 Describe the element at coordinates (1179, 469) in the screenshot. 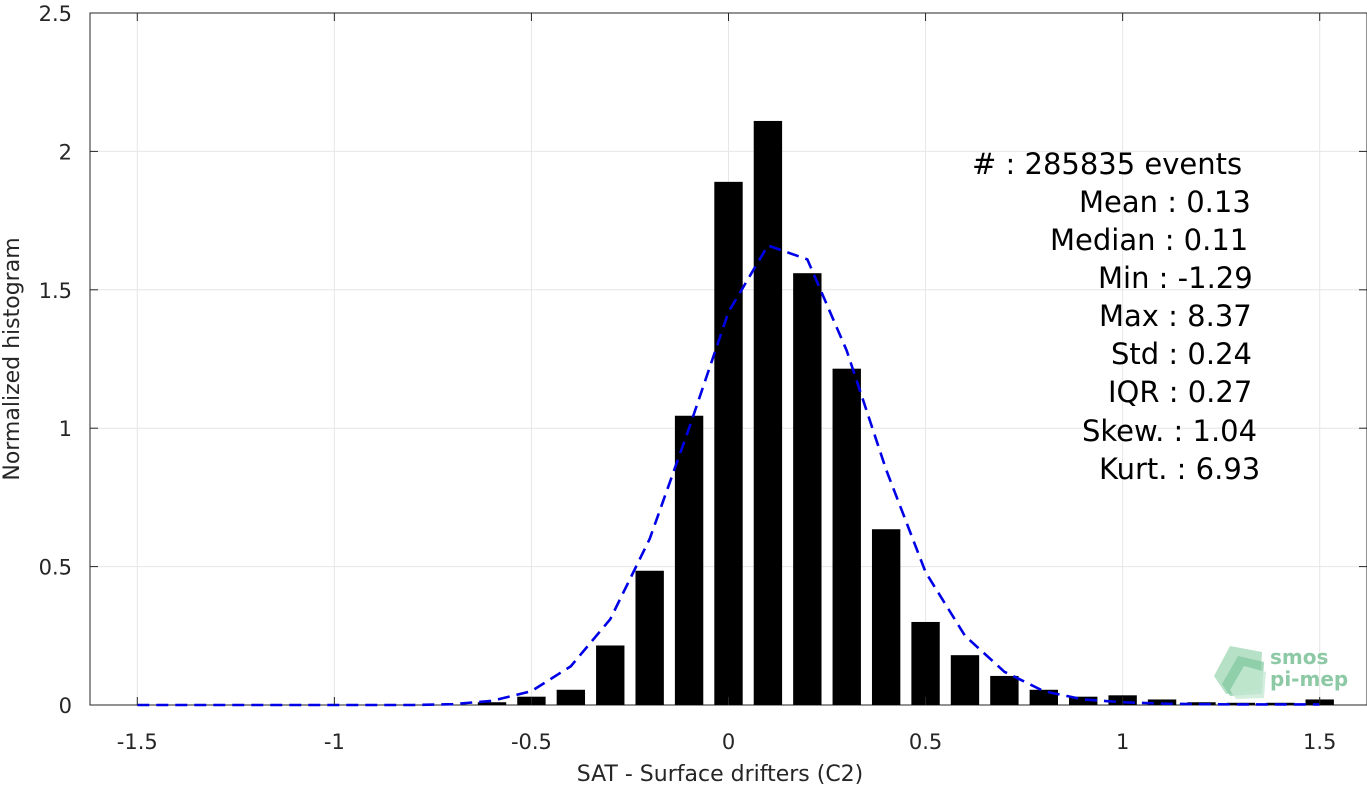

I see `stat-kurt: Kurt. : 6.93` at that location.